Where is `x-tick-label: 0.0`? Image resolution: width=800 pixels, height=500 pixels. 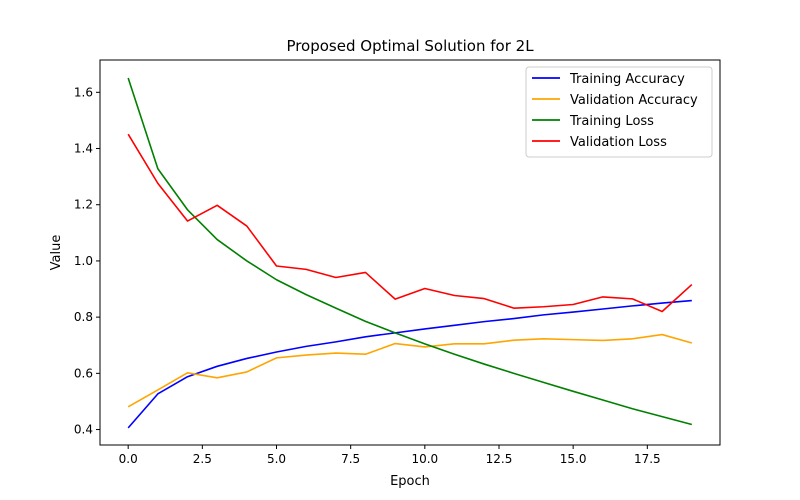 x-tick-label: 0.0 is located at coordinates (128, 459).